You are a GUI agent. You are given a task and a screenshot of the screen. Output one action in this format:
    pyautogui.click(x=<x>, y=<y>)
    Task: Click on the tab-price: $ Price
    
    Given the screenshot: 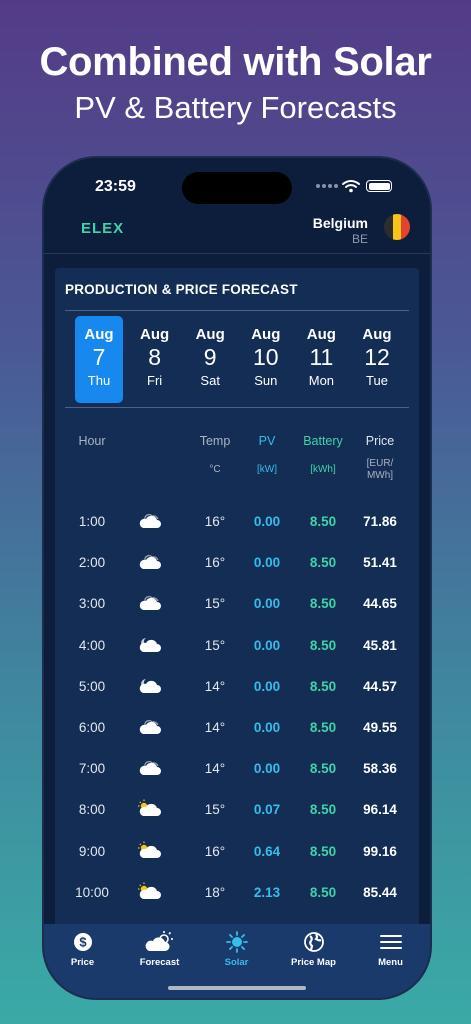 What is the action you would take?
    pyautogui.click(x=82, y=949)
    